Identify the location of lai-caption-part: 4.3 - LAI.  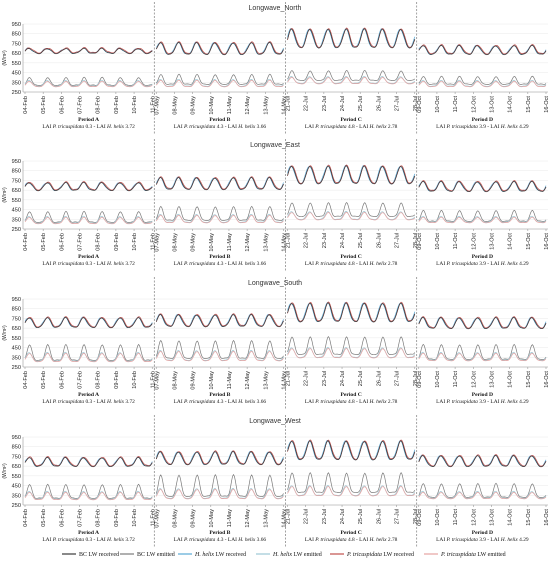
(226, 127).